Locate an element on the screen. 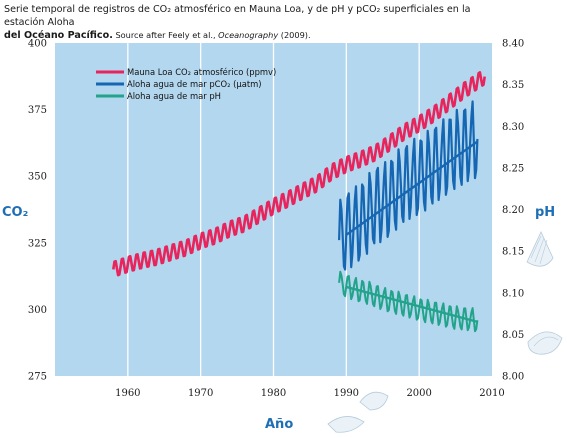  y-right-tick-8-35: 8.35 is located at coordinates (513, 85).